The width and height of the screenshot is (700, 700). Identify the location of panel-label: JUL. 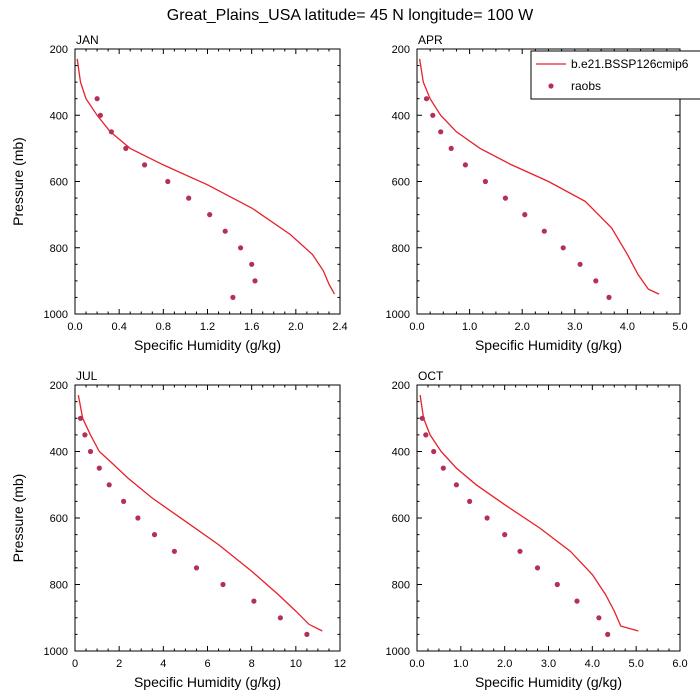
(87, 376).